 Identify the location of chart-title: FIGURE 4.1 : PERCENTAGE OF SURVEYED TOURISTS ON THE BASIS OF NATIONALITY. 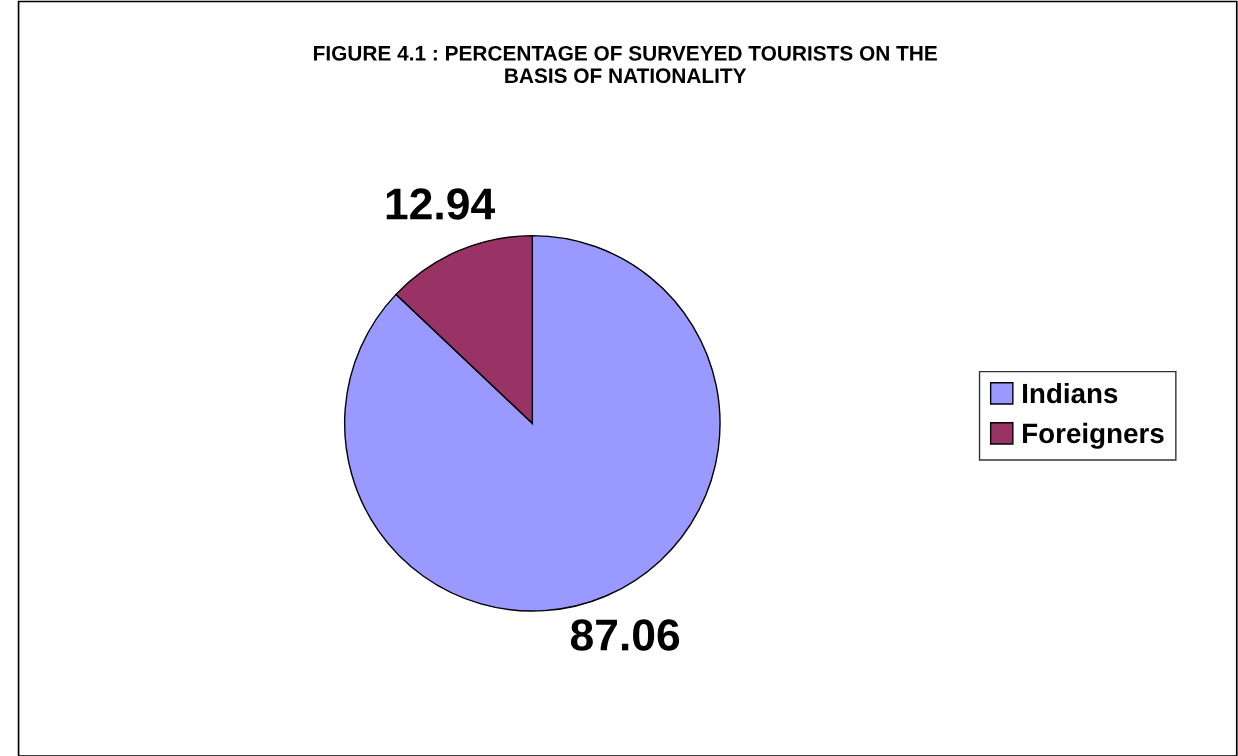
(625, 64).